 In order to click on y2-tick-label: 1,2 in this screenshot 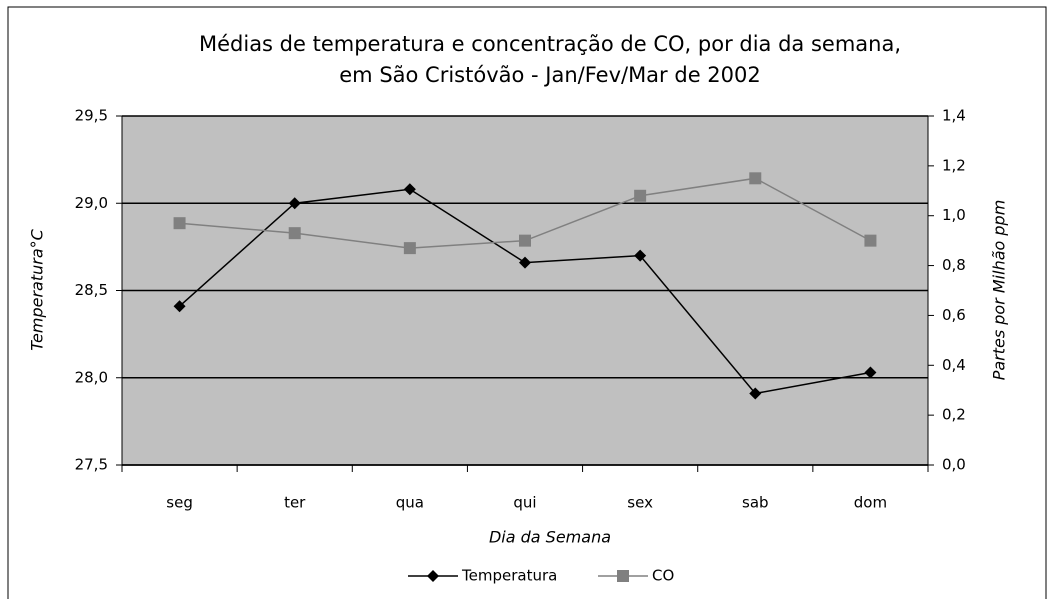, I will do `click(954, 165)`.